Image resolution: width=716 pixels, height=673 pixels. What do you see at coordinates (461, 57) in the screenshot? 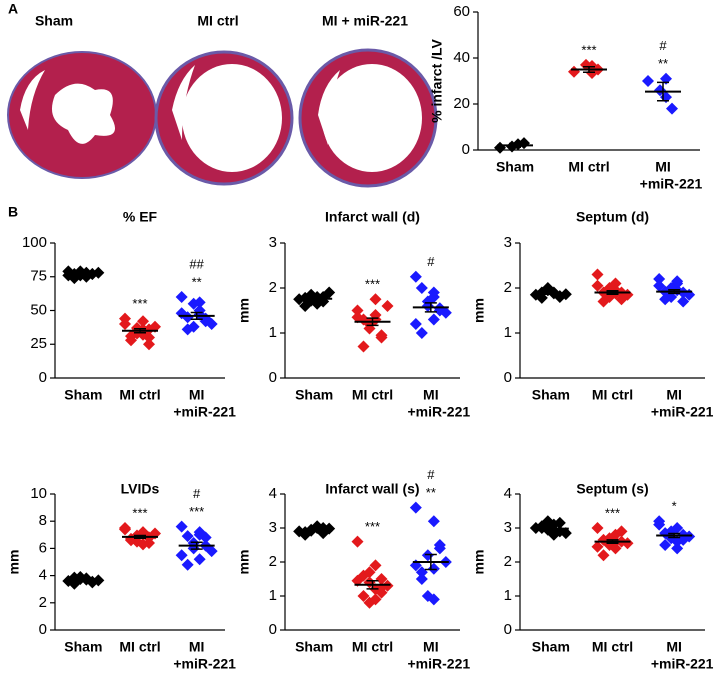
I see `y-tick-label: 40` at bounding box center [461, 57].